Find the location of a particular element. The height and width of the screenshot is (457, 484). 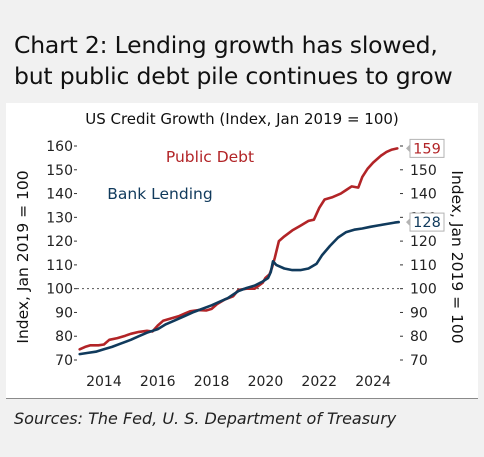

bottom-rule is located at coordinates (242, 398).